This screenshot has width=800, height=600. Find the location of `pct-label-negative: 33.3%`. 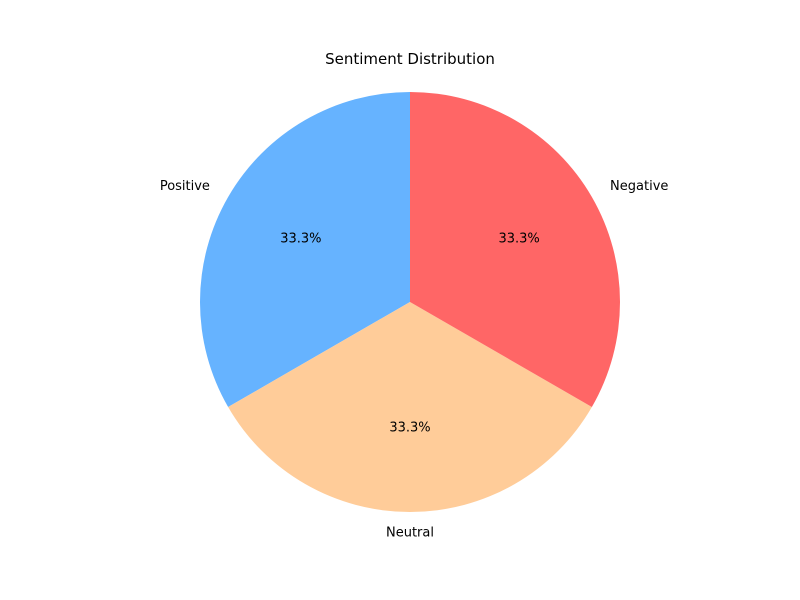

pct-label-negative: 33.3% is located at coordinates (518, 239).